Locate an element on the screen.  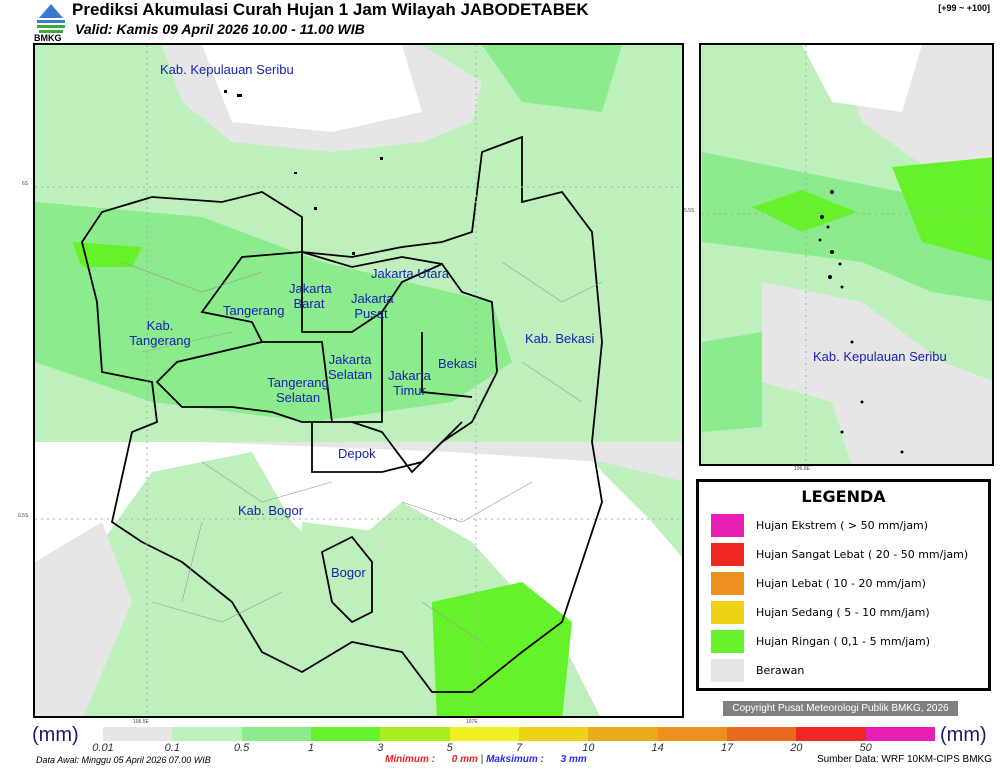
legend-label: Hujan Ringan ( 0,1 - 5 mm/jam) is located at coordinates (843, 641).